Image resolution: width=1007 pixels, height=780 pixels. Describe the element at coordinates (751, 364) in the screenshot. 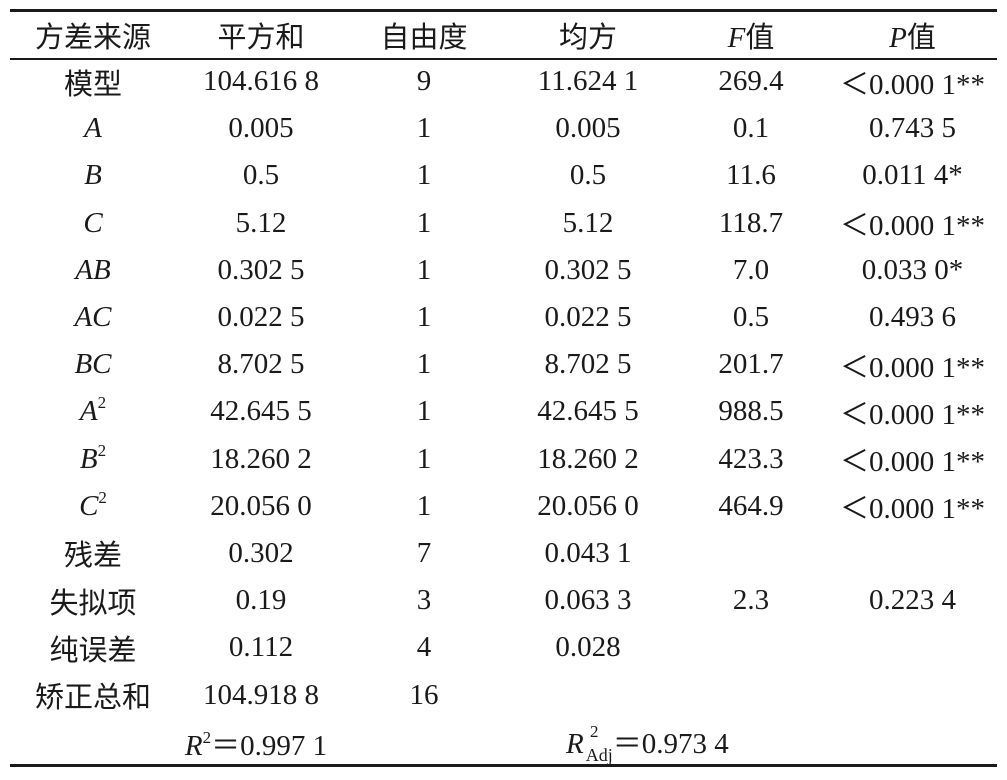

I see `row-f-value: 201.7` at that location.